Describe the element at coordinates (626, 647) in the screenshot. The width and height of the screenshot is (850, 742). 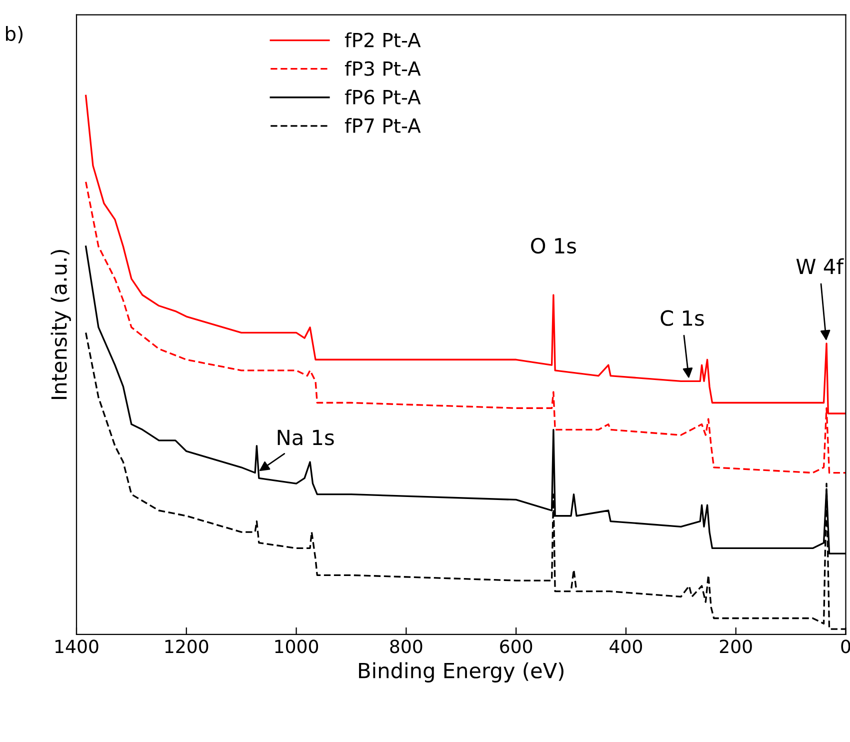
I see `x-tick-label: 400` at that location.